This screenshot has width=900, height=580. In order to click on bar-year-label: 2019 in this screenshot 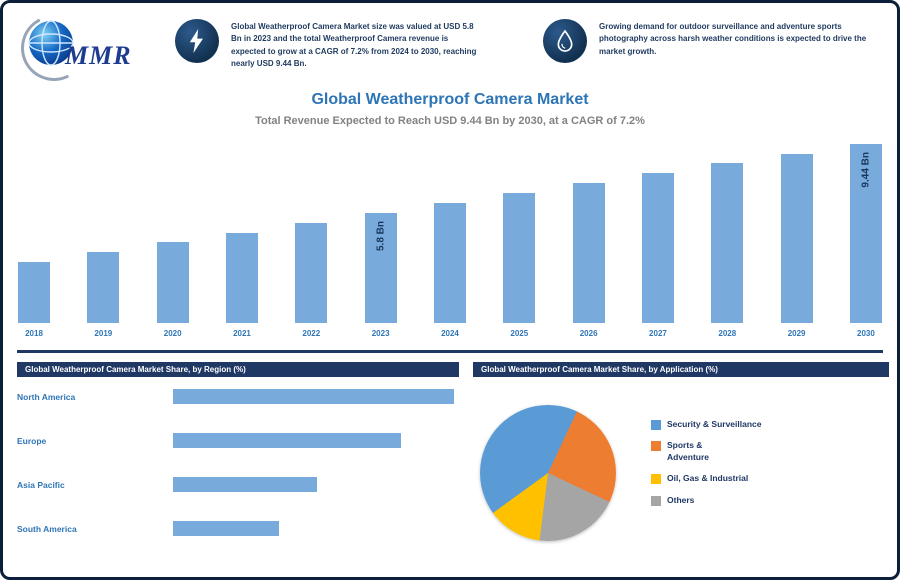, I will do `click(103, 333)`.